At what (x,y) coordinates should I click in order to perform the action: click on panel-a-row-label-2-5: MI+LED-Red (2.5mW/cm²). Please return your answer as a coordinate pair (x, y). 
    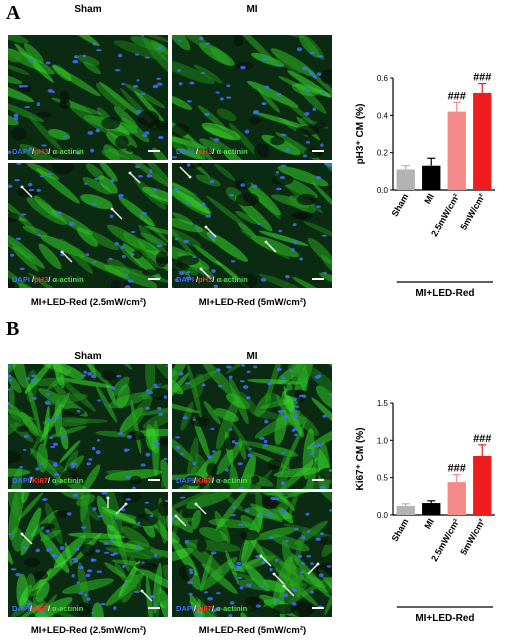
    Looking at the image, I should click on (88, 302).